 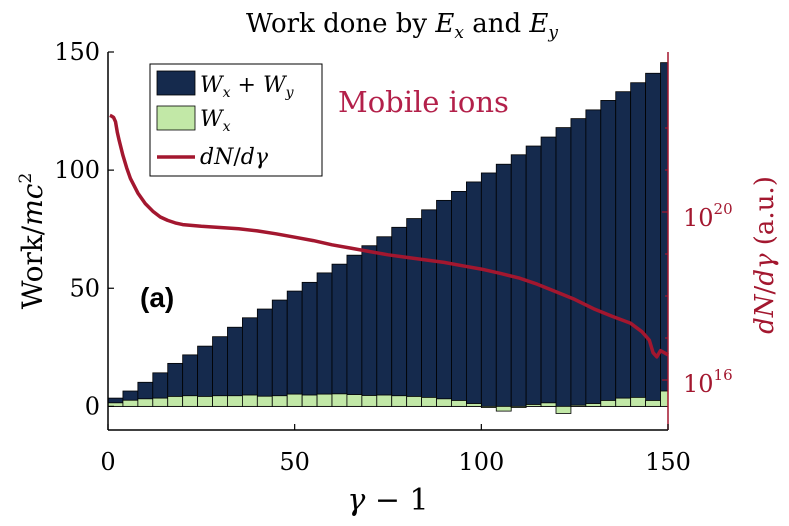 What do you see at coordinates (215, 121) in the screenshot?
I see `legend-label-wx: Wx` at bounding box center [215, 121].